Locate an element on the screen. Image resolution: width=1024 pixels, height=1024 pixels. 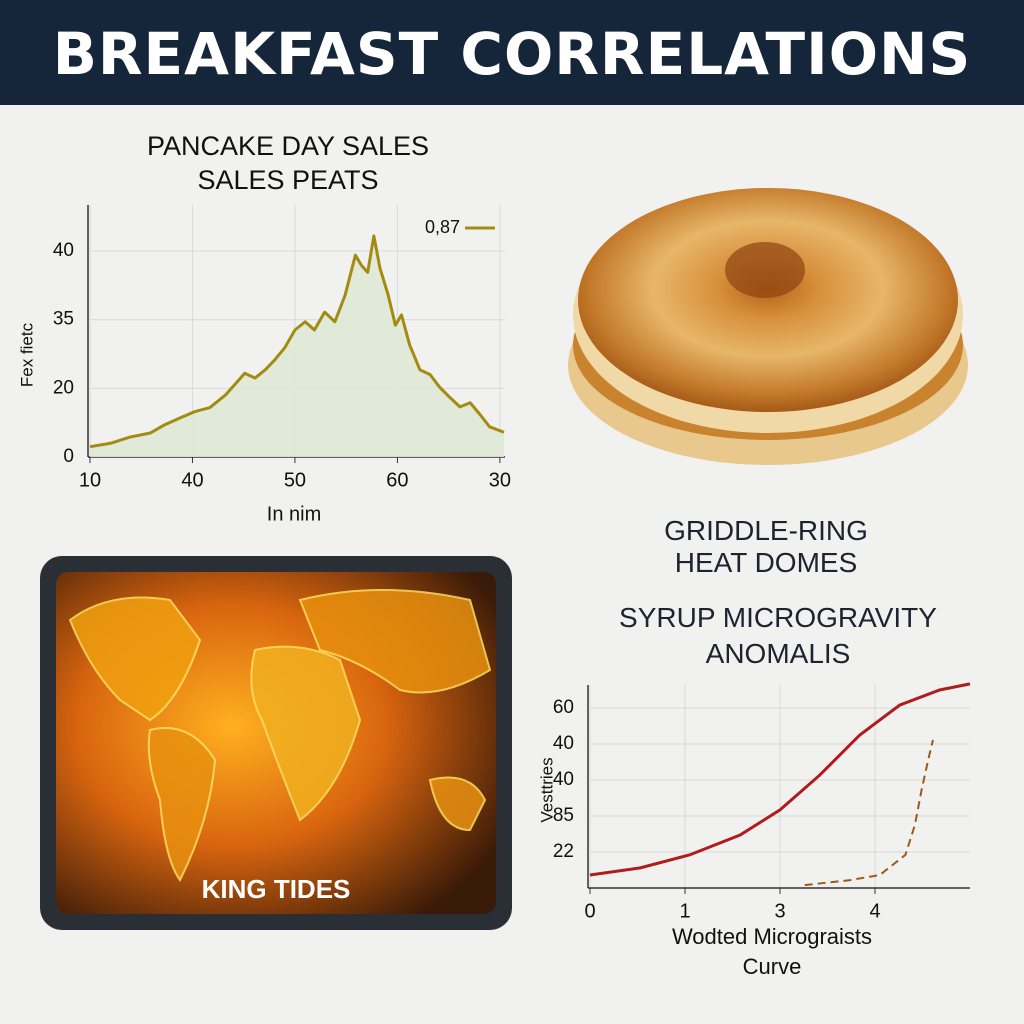
y-tick-label: 60 is located at coordinates (563, 707).